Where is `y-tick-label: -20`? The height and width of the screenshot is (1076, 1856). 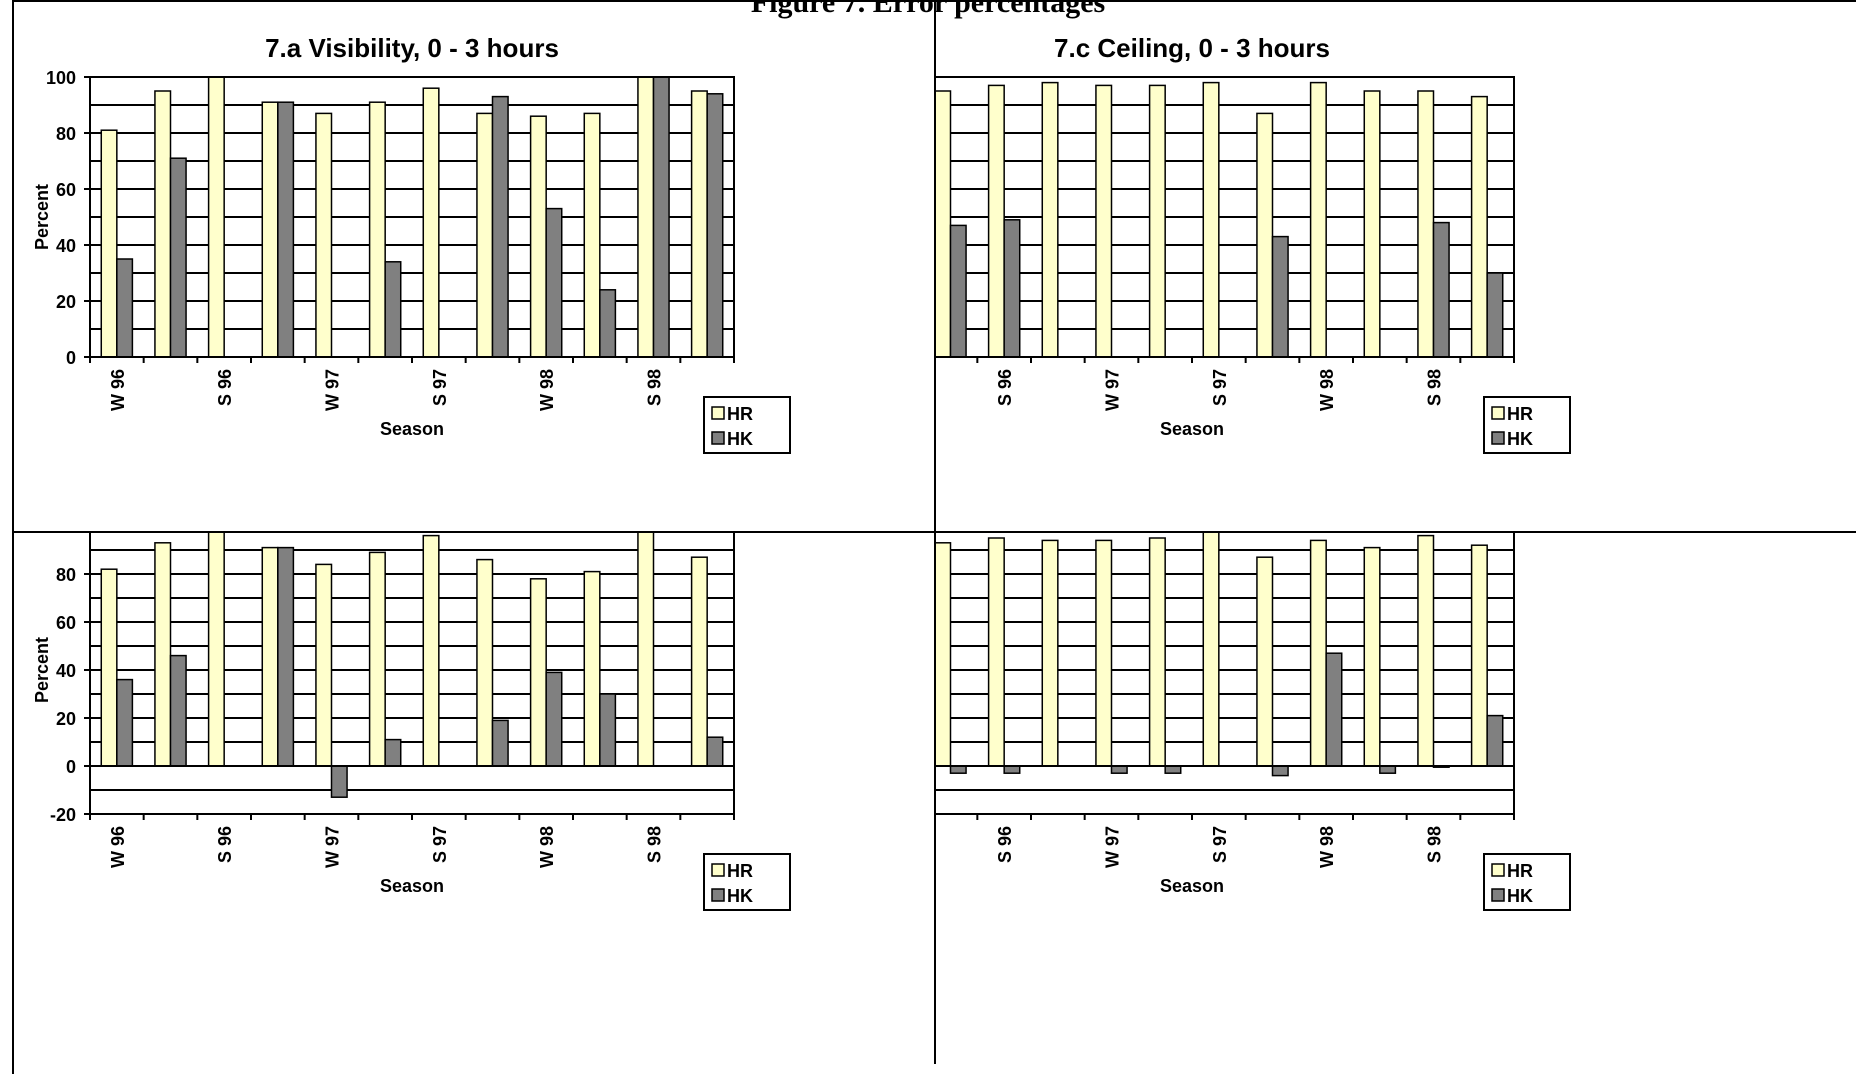 y-tick-label: -20 is located at coordinates (63, 815).